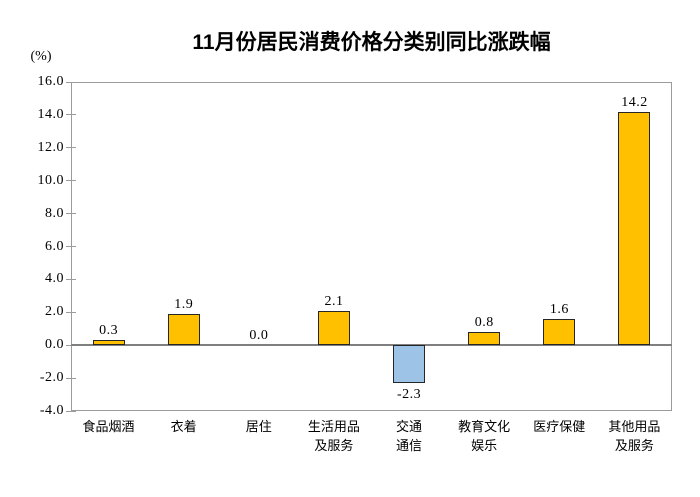 This screenshot has height=497, width=700. Describe the element at coordinates (259, 336) in the screenshot. I see `bar-value-label-2: 0.0` at that location.